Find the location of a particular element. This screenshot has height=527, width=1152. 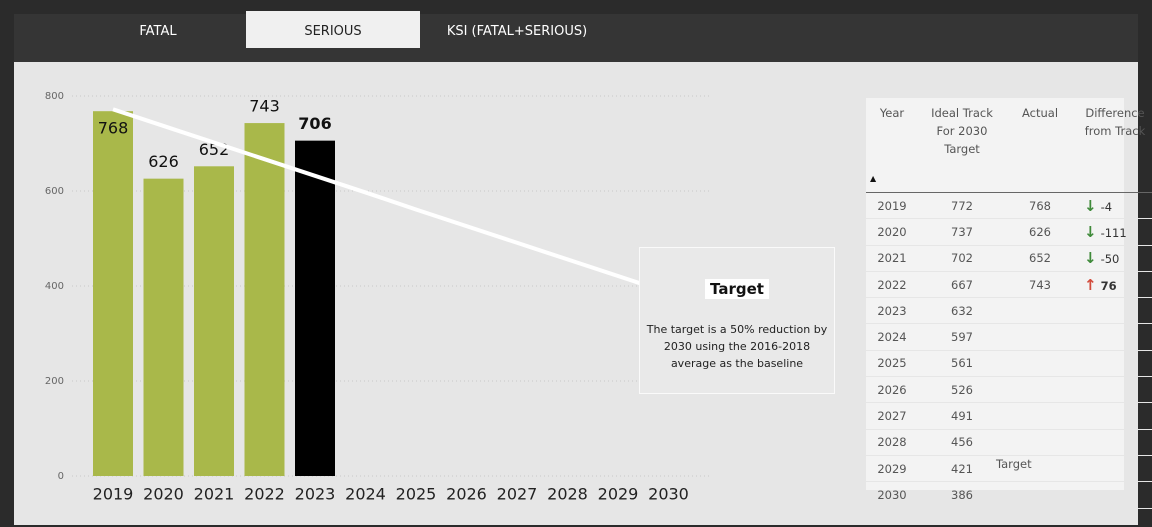

arrow-up: ↑ is located at coordinates (1090, 284).